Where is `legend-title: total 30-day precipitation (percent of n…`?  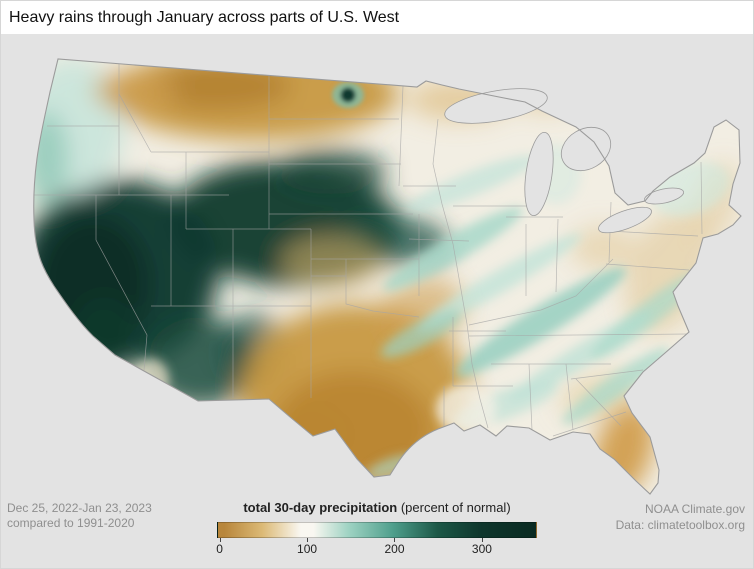
legend-title: total 30-day precipitation (percent of n… is located at coordinates (377, 507).